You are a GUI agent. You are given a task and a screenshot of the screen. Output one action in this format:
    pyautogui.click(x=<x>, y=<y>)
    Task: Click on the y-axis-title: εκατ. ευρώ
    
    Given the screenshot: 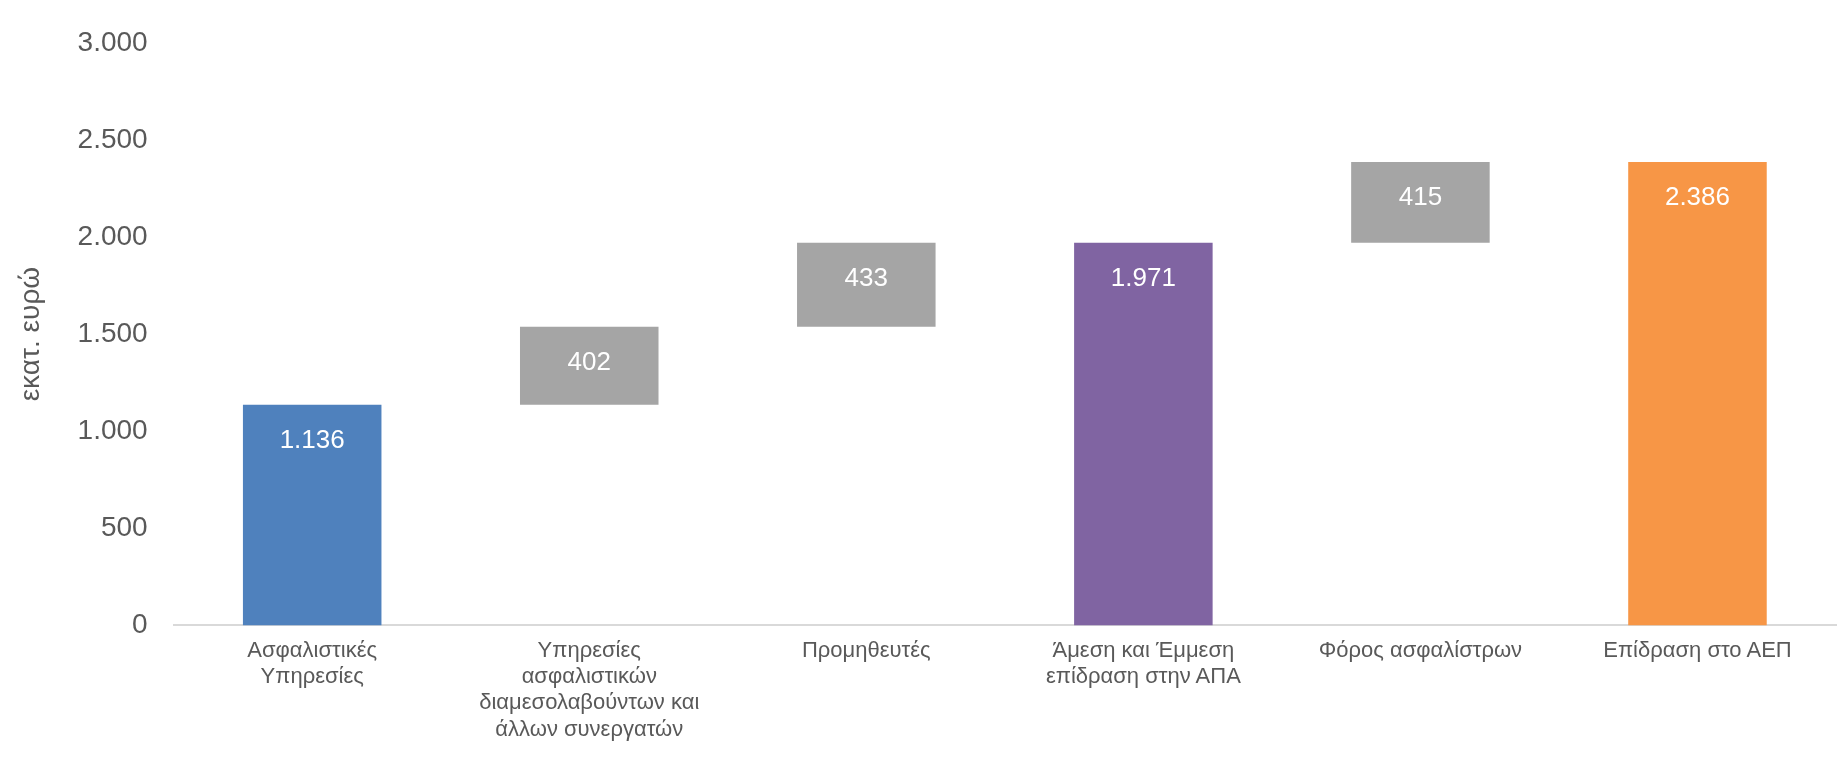 What is the action you would take?
    pyautogui.click(x=29, y=334)
    